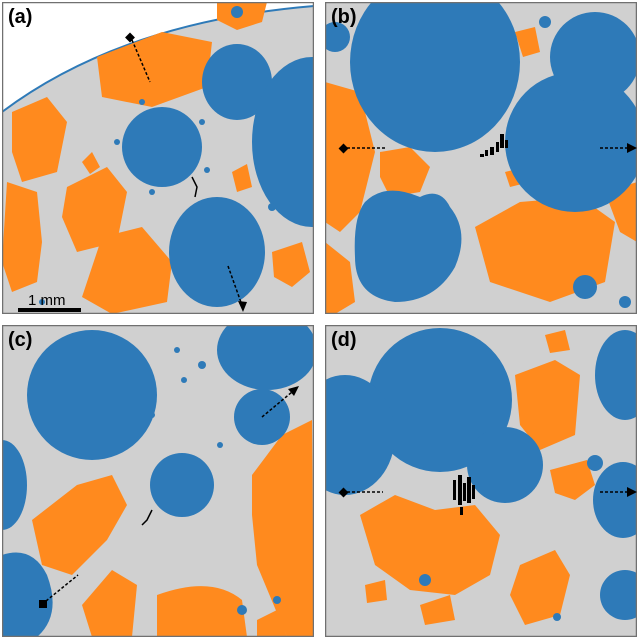 Image resolution: width=639 pixels, height=639 pixels. I want to click on panel-label-b: (b), so click(344, 17).